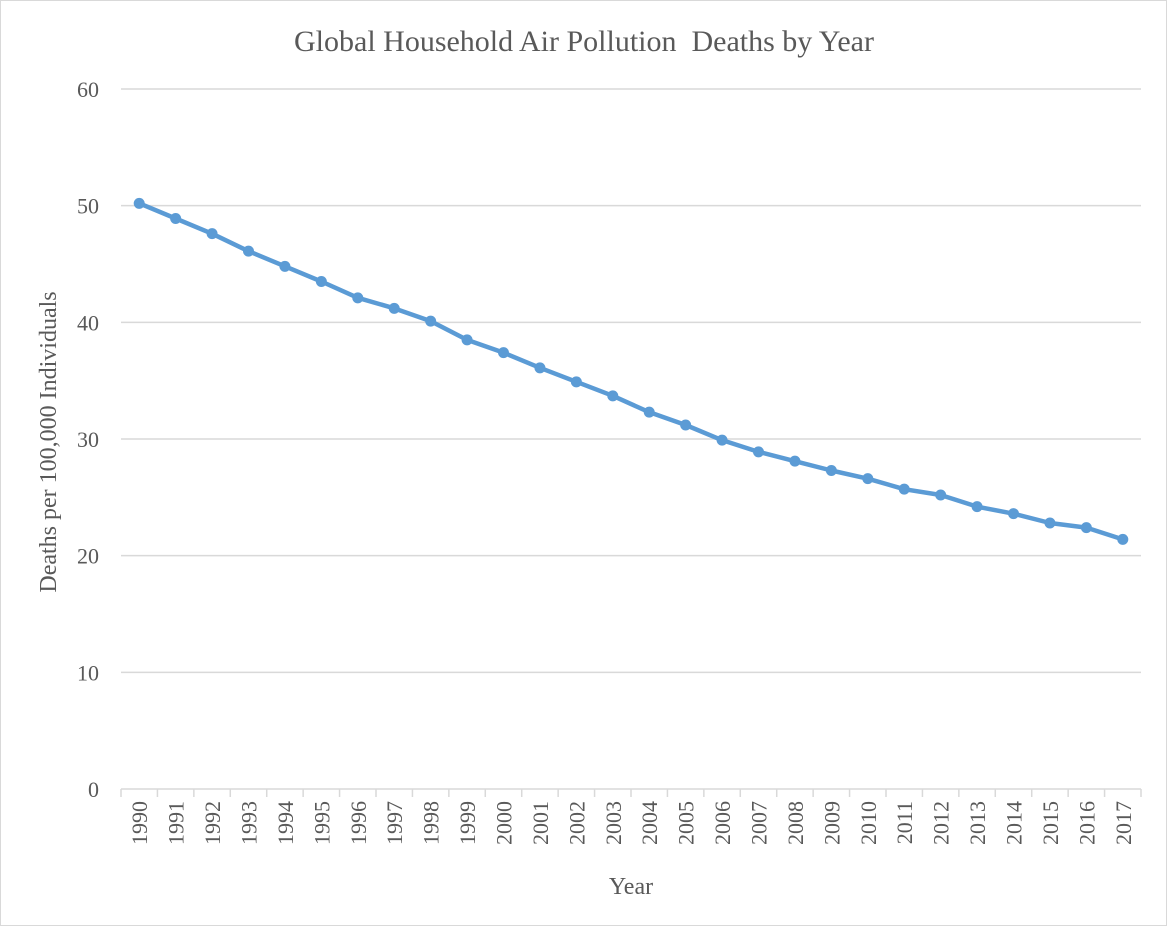  I want to click on y-axis-tick-labels: 0 10 20 30 40 50 60, so click(88, 439).